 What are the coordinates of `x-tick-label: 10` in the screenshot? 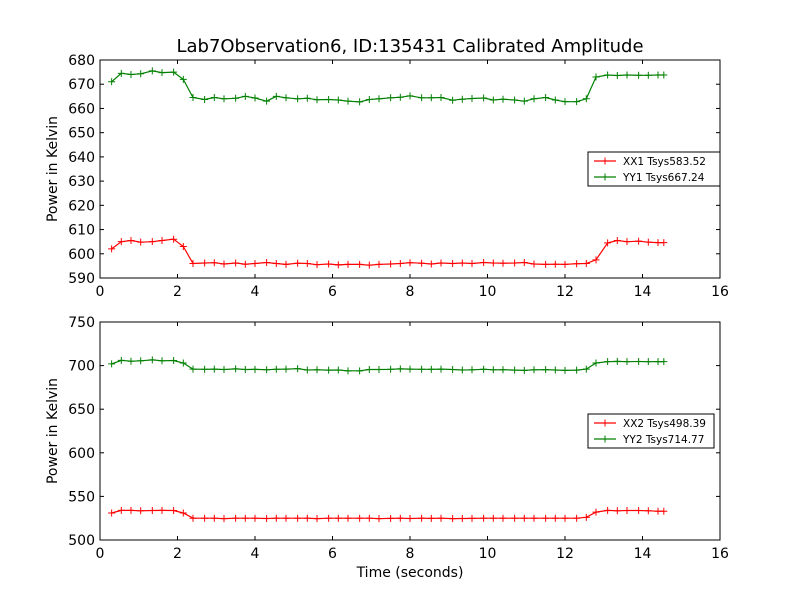 It's located at (488, 292).